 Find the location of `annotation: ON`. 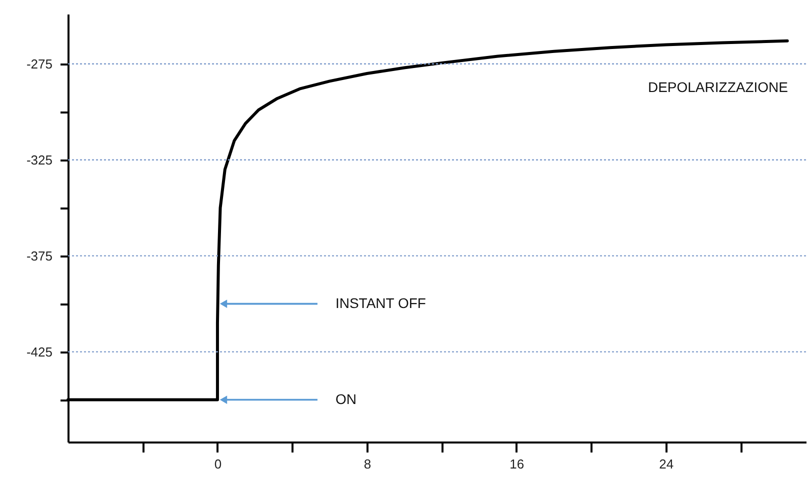

annotation: ON is located at coordinates (345, 398).